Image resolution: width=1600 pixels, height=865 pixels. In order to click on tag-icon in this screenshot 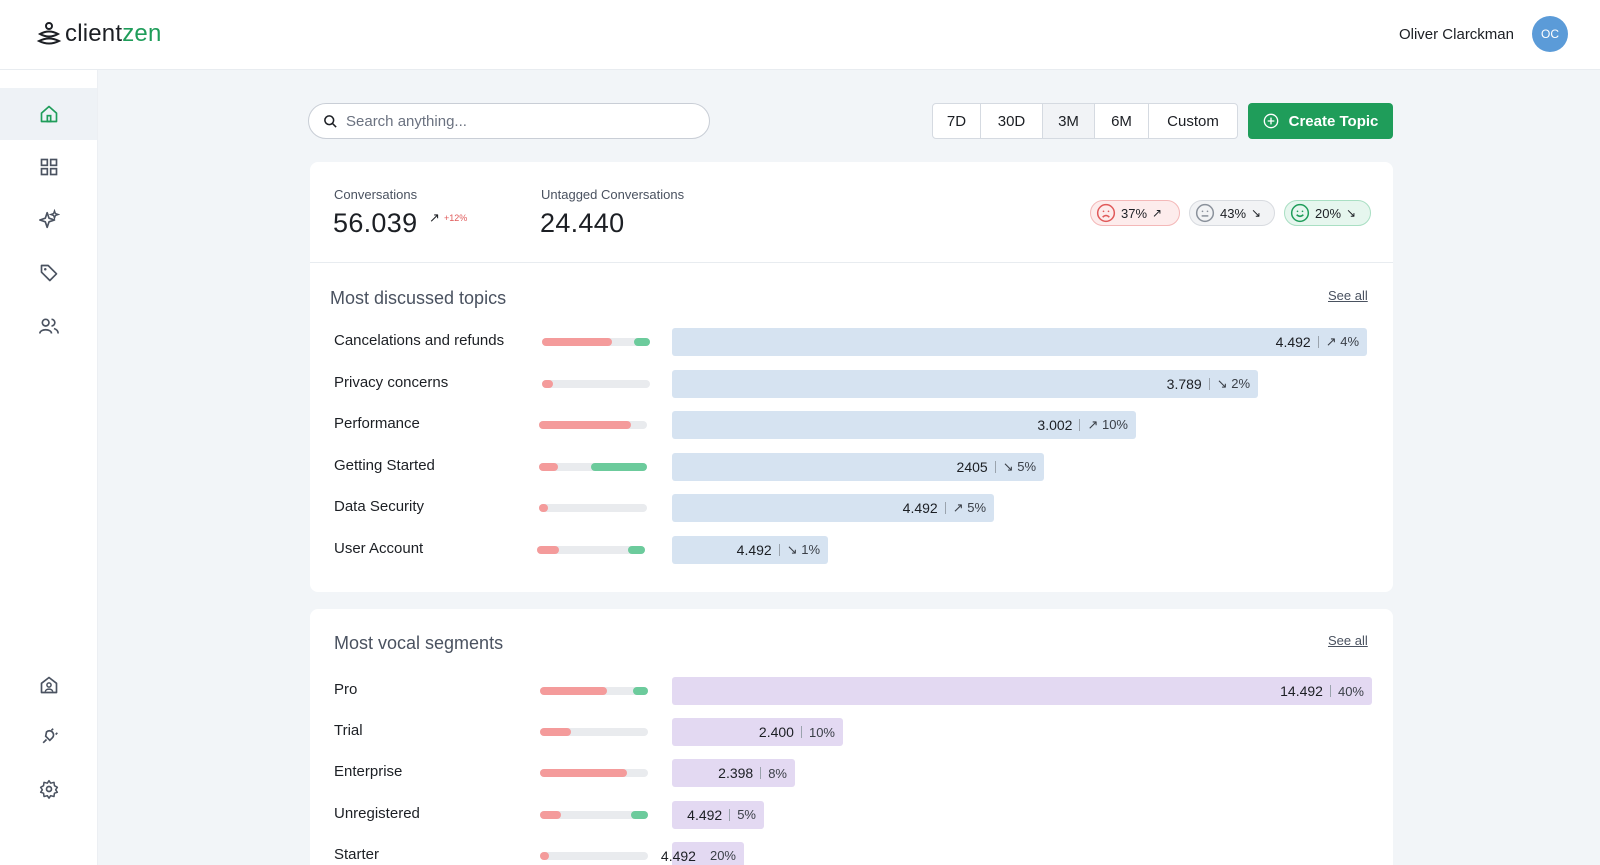, I will do `click(48, 273)`.